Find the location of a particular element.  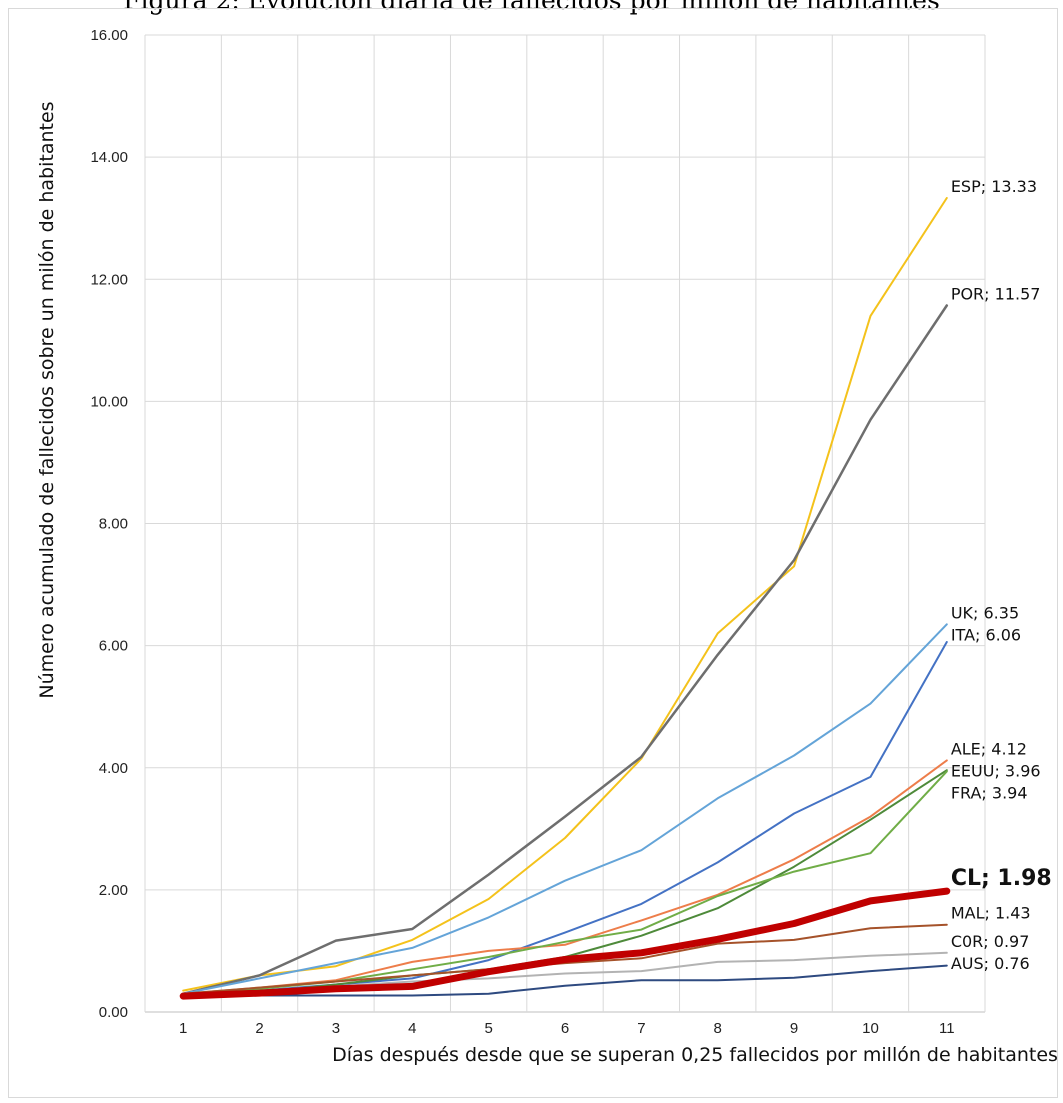

end-label-ale: ALE; 4.12 is located at coordinates (989, 748).